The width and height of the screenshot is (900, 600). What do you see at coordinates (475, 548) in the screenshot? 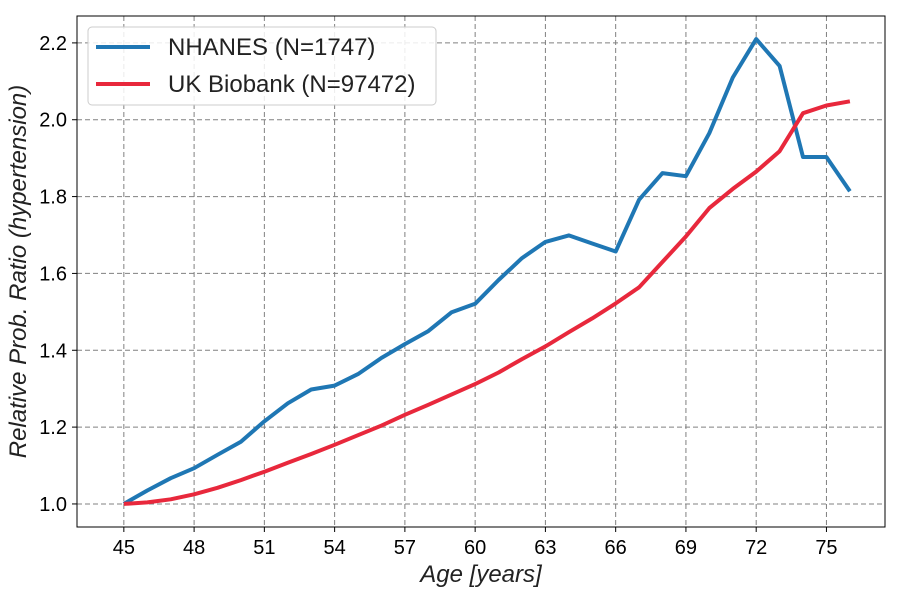
I see `x-tick-label: 60` at bounding box center [475, 548].